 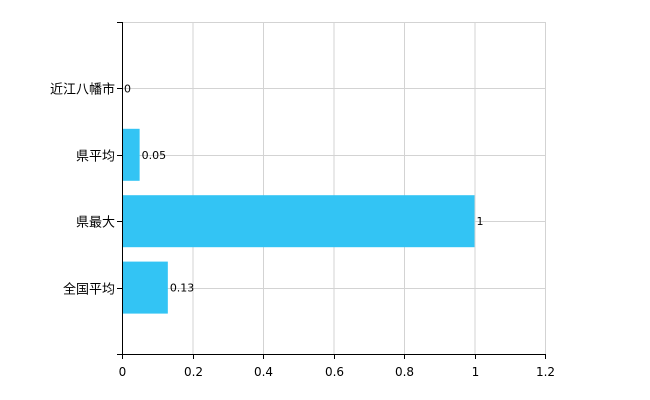 What do you see at coordinates (95, 223) in the screenshot?
I see `category-label: 県最大` at bounding box center [95, 223].